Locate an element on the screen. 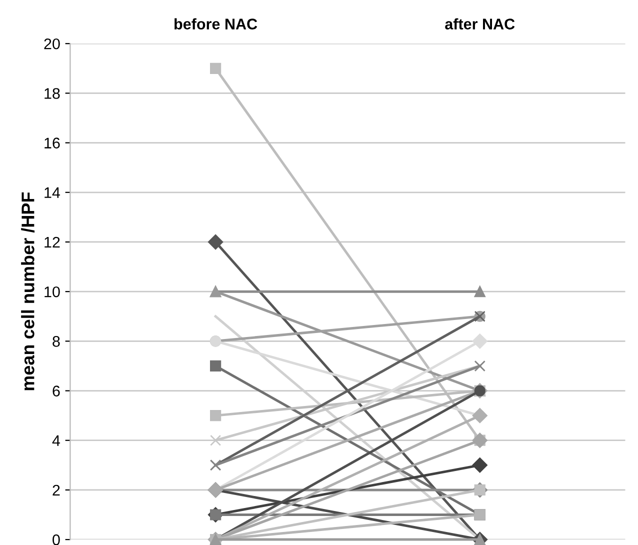 This screenshot has width=638, height=545. y-tick-label: 12 is located at coordinates (52, 242).